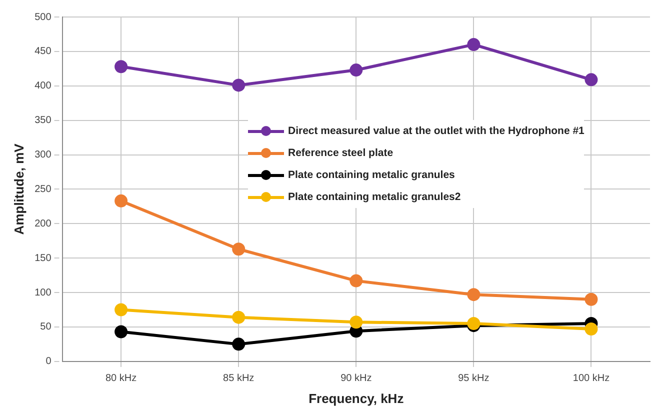  I want to click on legend-label: Plate containing metalic granules2, so click(374, 197).